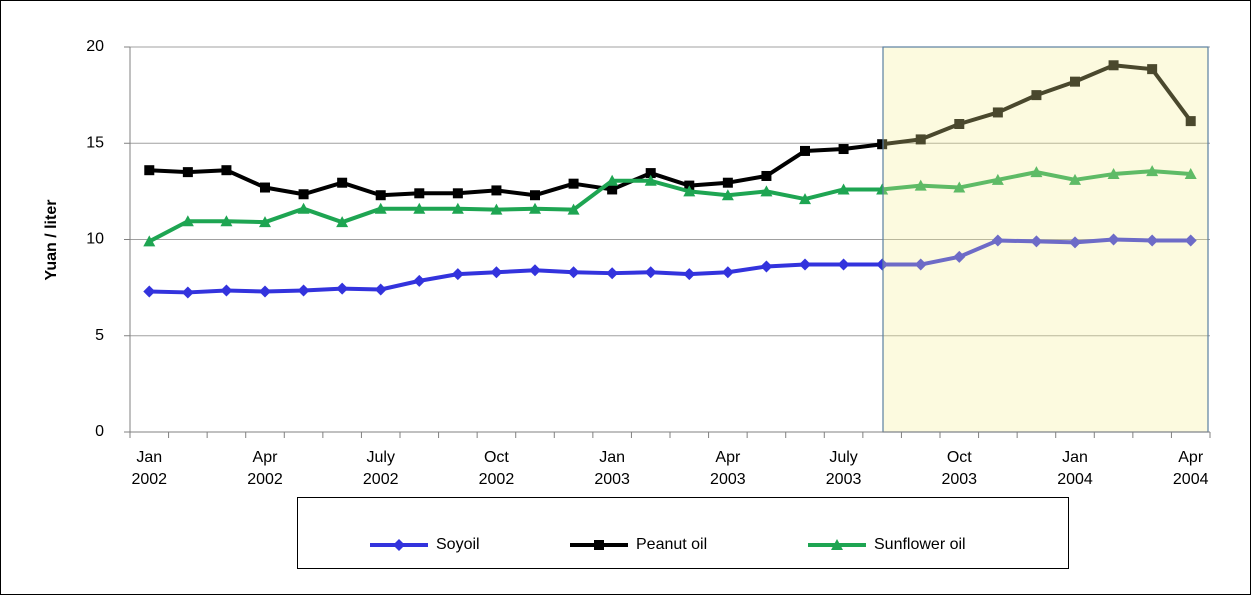  Describe the element at coordinates (844, 468) in the screenshot. I see `x-tick-label: July 2003` at that location.